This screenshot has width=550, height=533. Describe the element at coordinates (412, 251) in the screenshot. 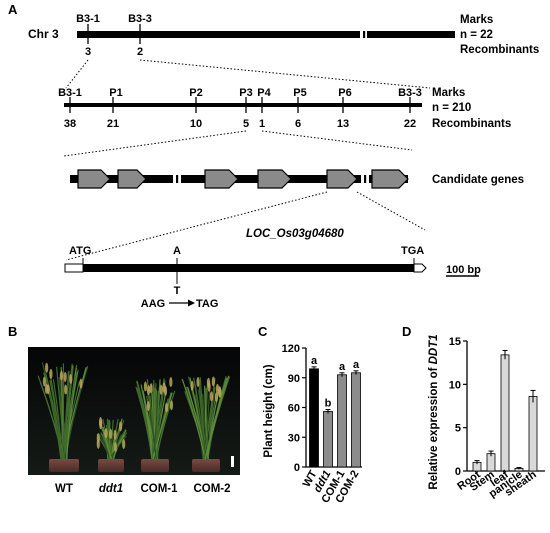

I see `stop-codon-label: TGA` at that location.